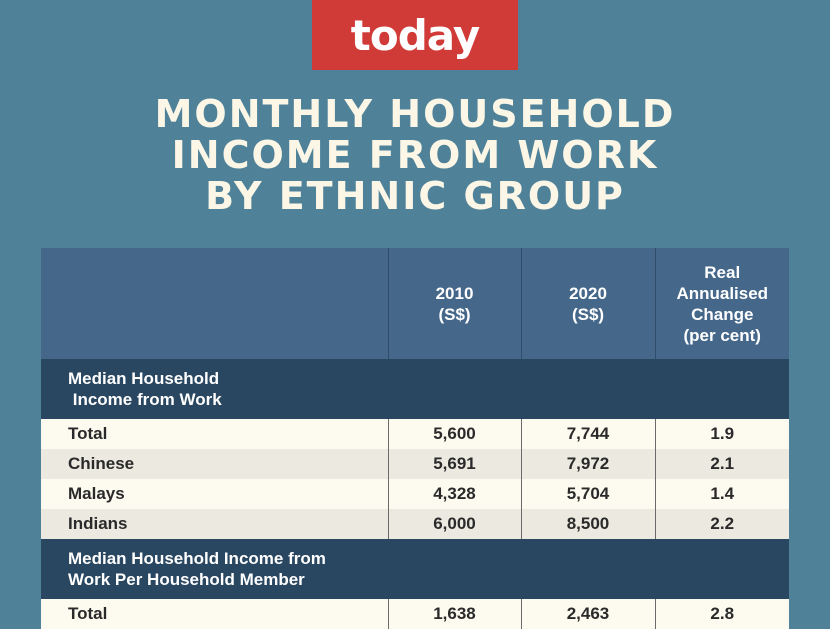 Image resolution: width=830 pixels, height=629 pixels. What do you see at coordinates (415, 196) in the screenshot?
I see `title-line: BY ETHNIC GROUP` at bounding box center [415, 196].